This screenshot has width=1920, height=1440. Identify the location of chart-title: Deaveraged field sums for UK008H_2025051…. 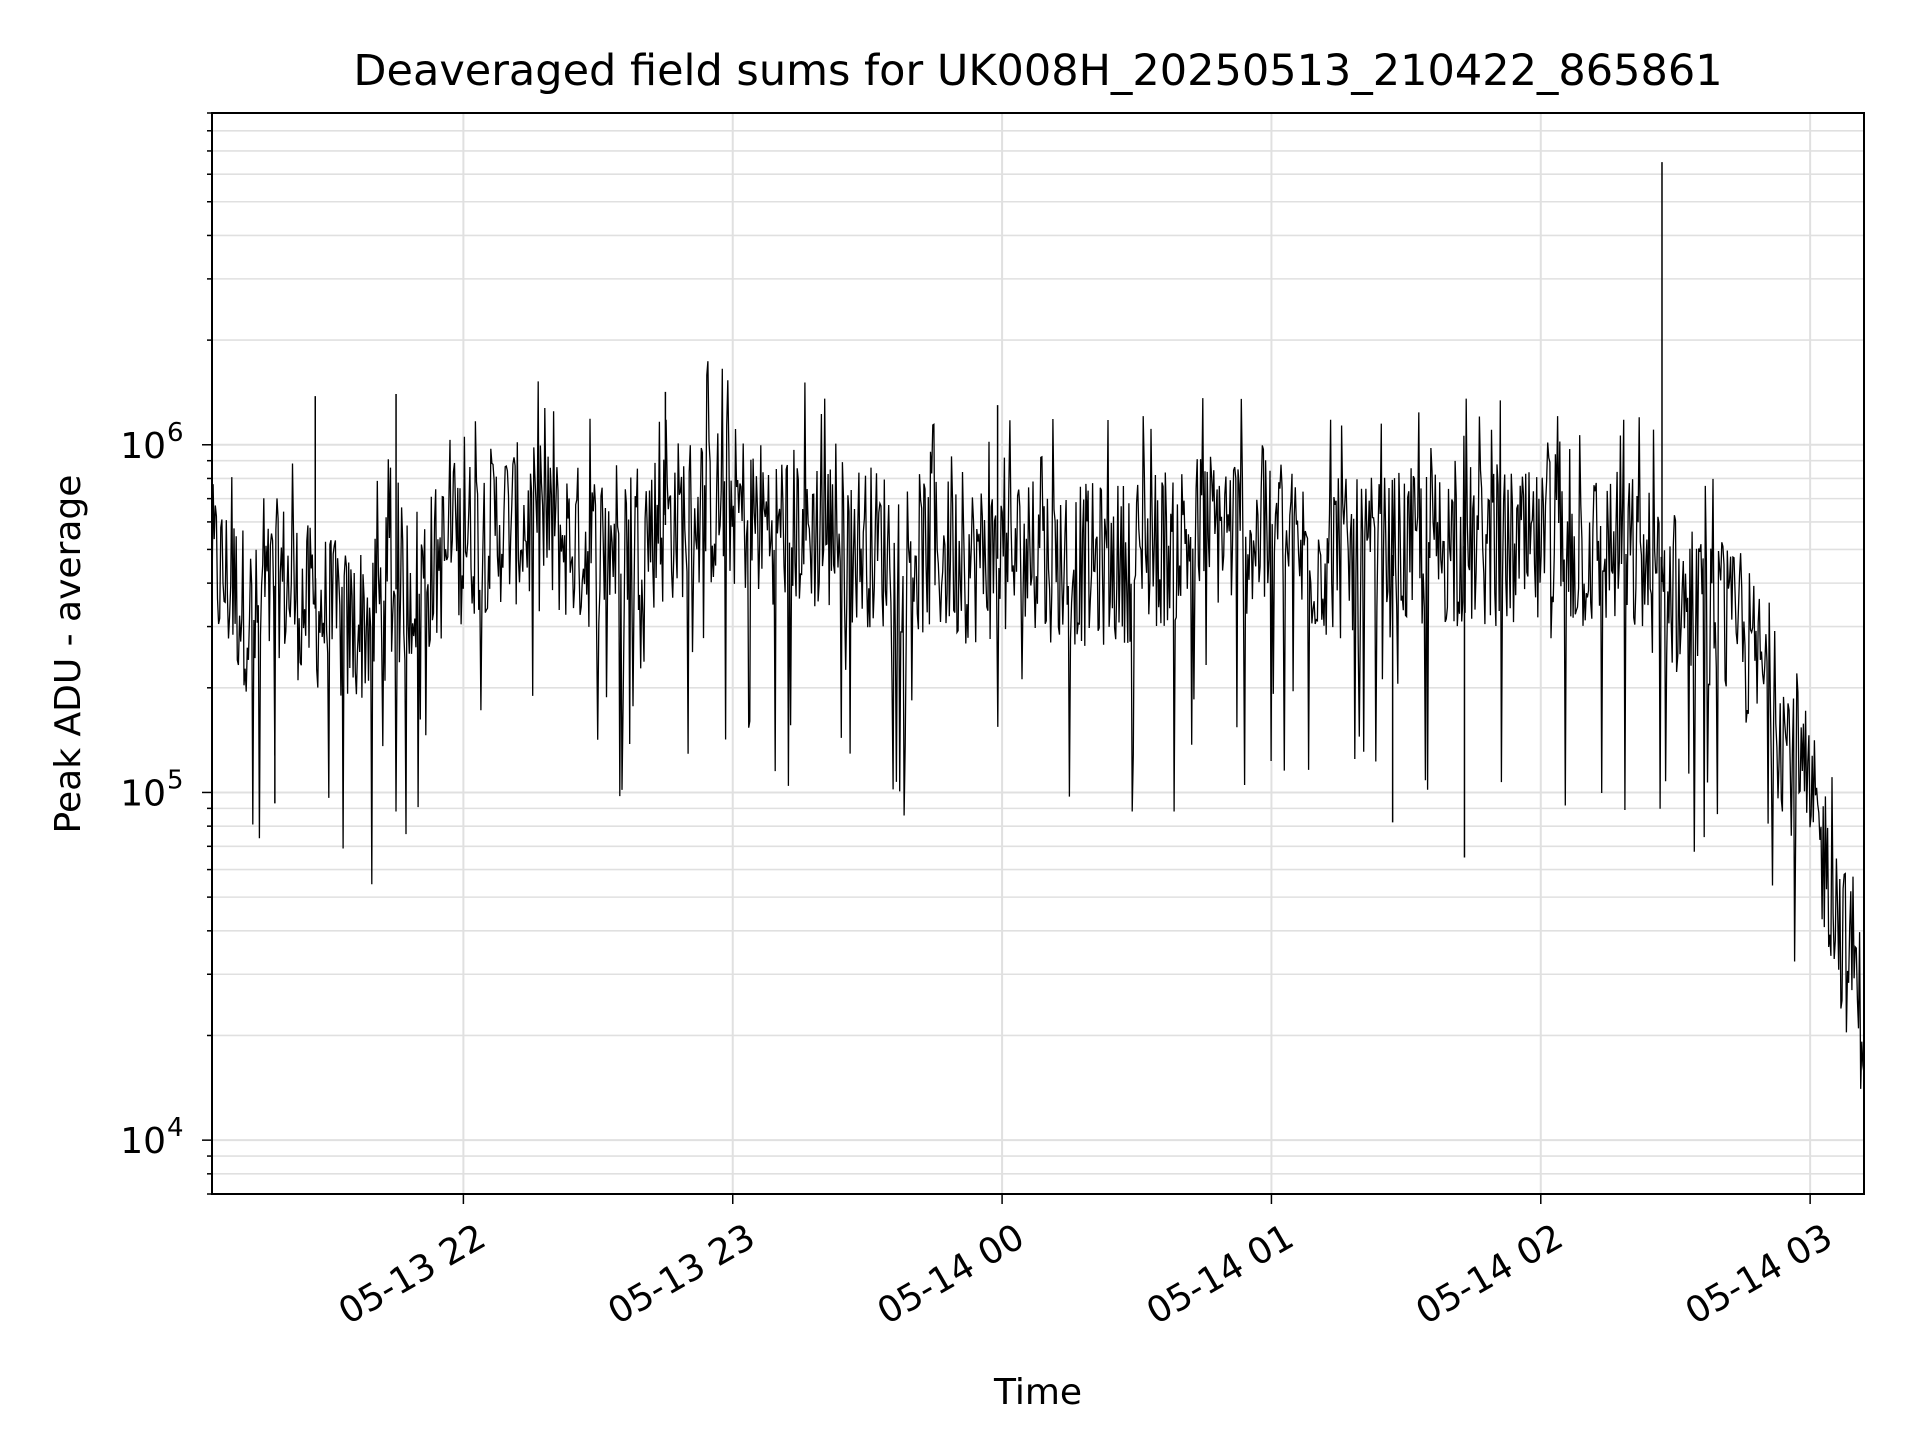
(1037, 71).